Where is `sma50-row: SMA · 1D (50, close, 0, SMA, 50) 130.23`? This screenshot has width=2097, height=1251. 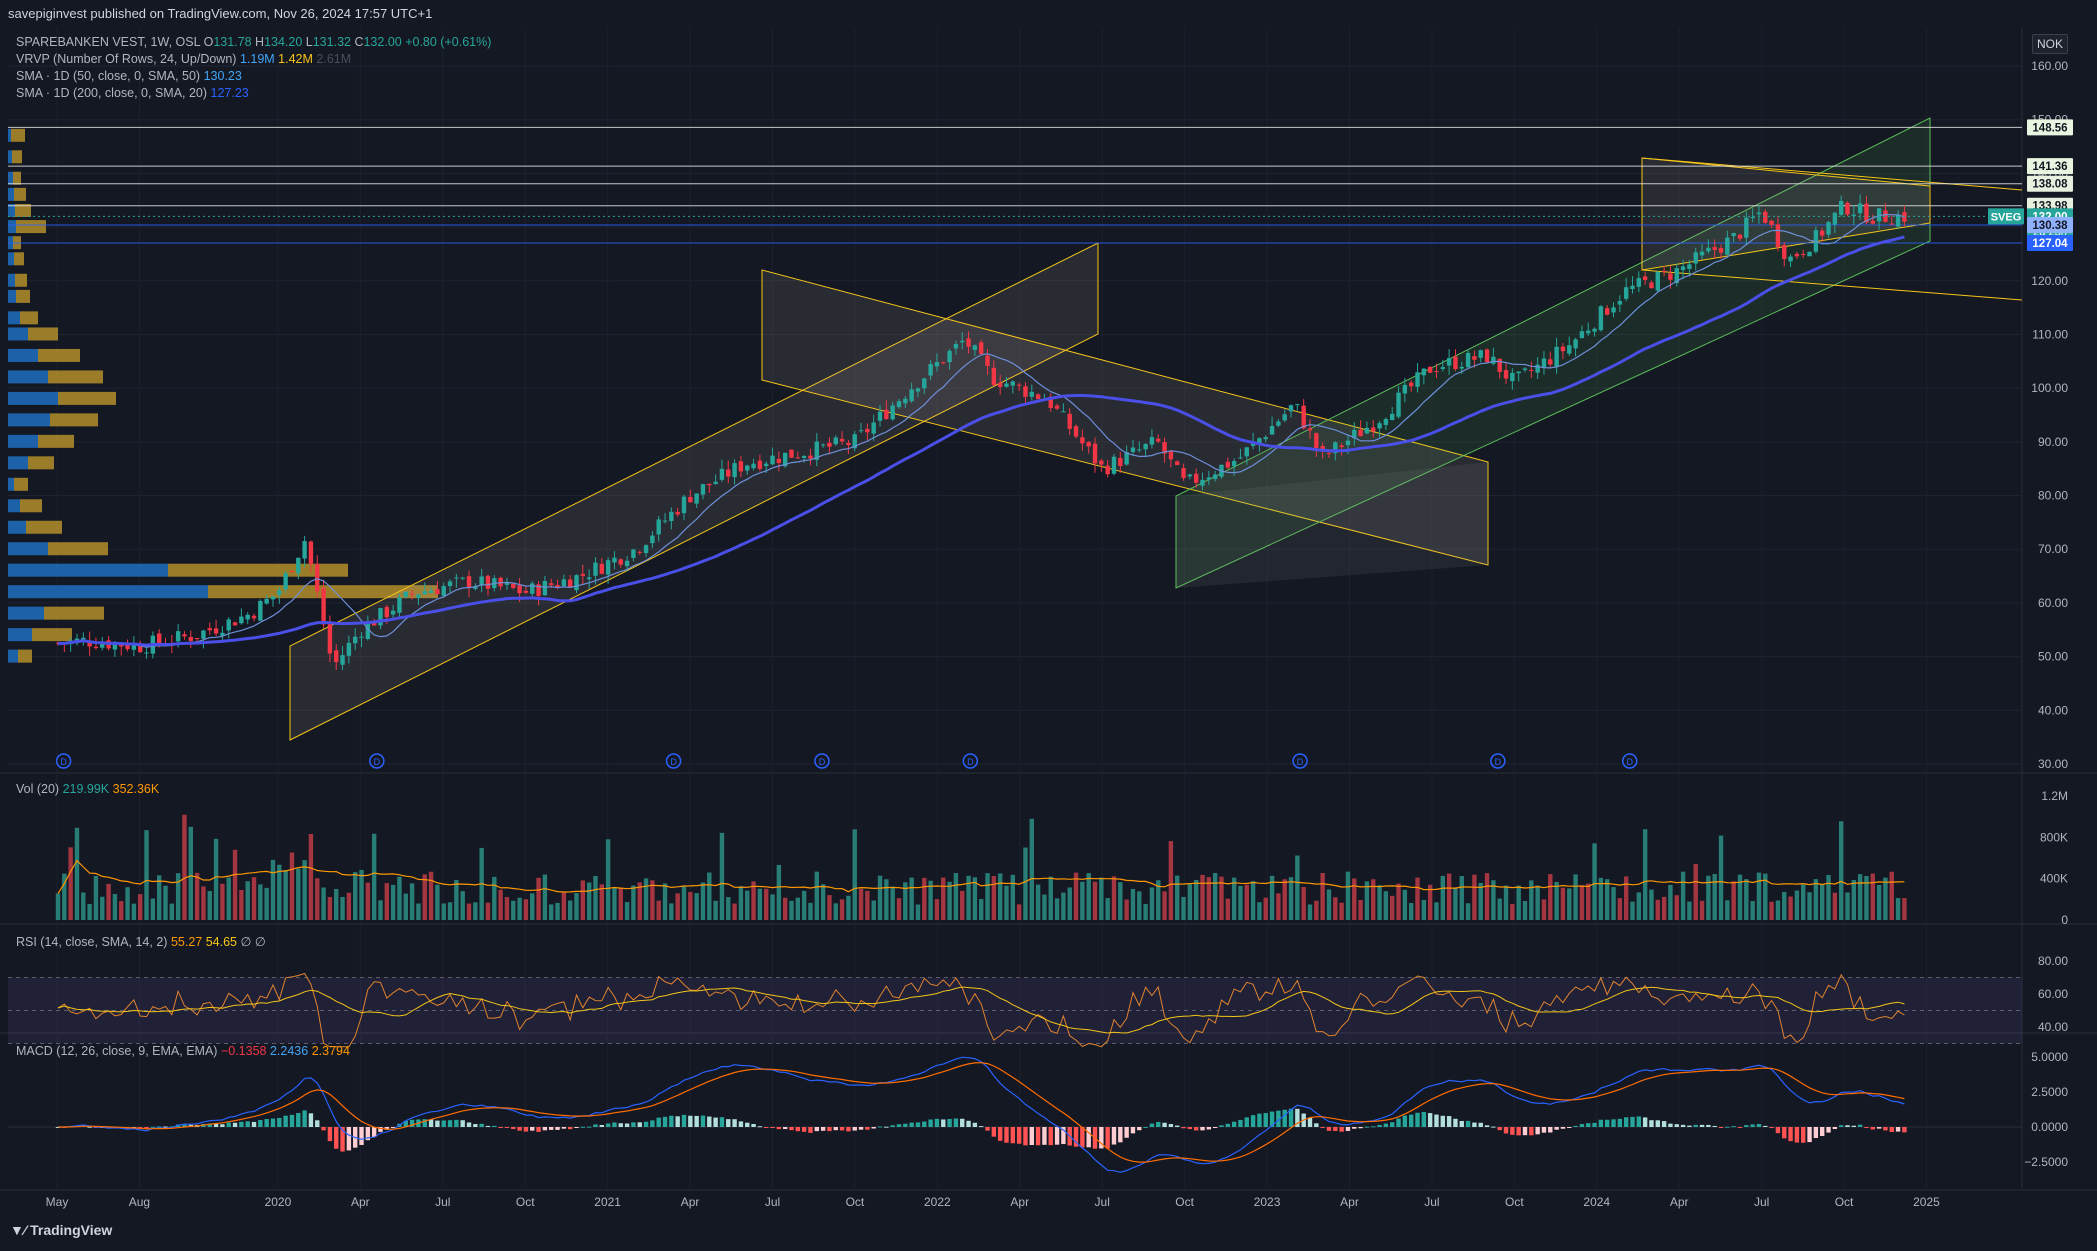 sma50-row: SMA · 1D (50, close, 0, SMA, 50) 130.23 is located at coordinates (253, 76).